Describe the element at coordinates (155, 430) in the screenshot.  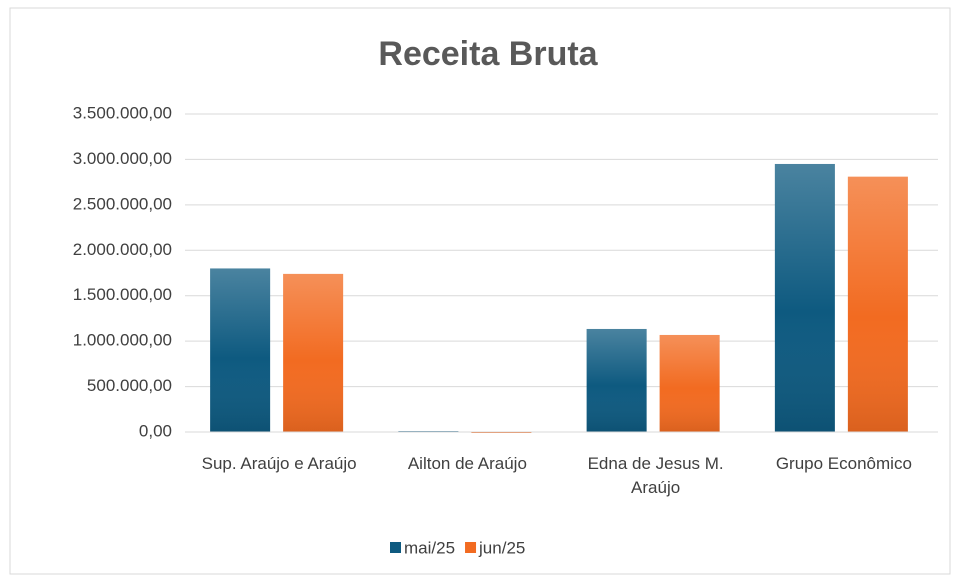
I see `y-tick-label: 0,00` at that location.